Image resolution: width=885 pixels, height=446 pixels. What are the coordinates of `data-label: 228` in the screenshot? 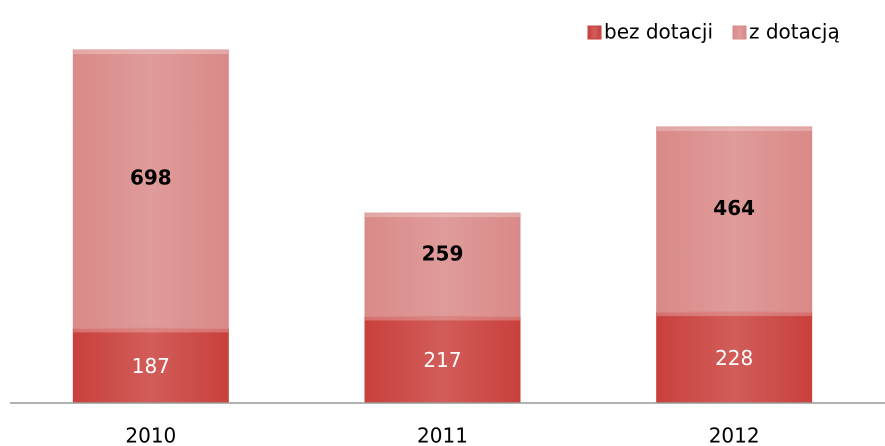 It's located at (734, 358).